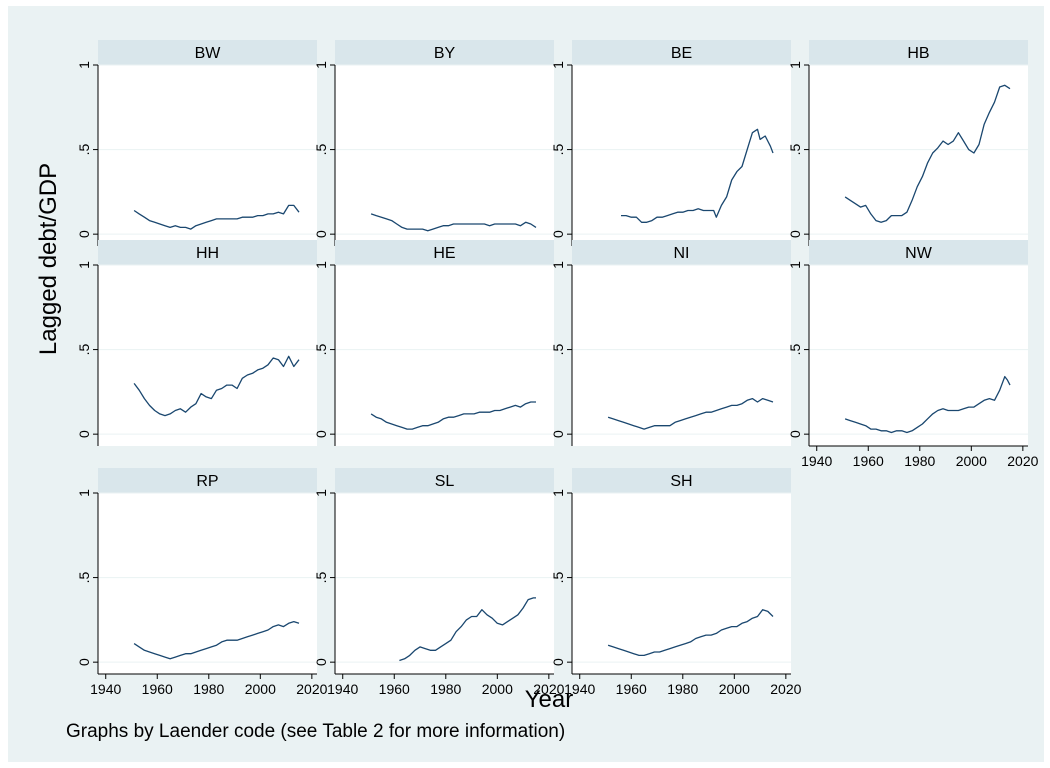 Image resolution: width=1050 pixels, height=768 pixels. Describe the element at coordinates (676, 582) in the screenshot. I see `panel-sh: SH 0 .5 1 1940 1960 1980 2000 2020` at that location.